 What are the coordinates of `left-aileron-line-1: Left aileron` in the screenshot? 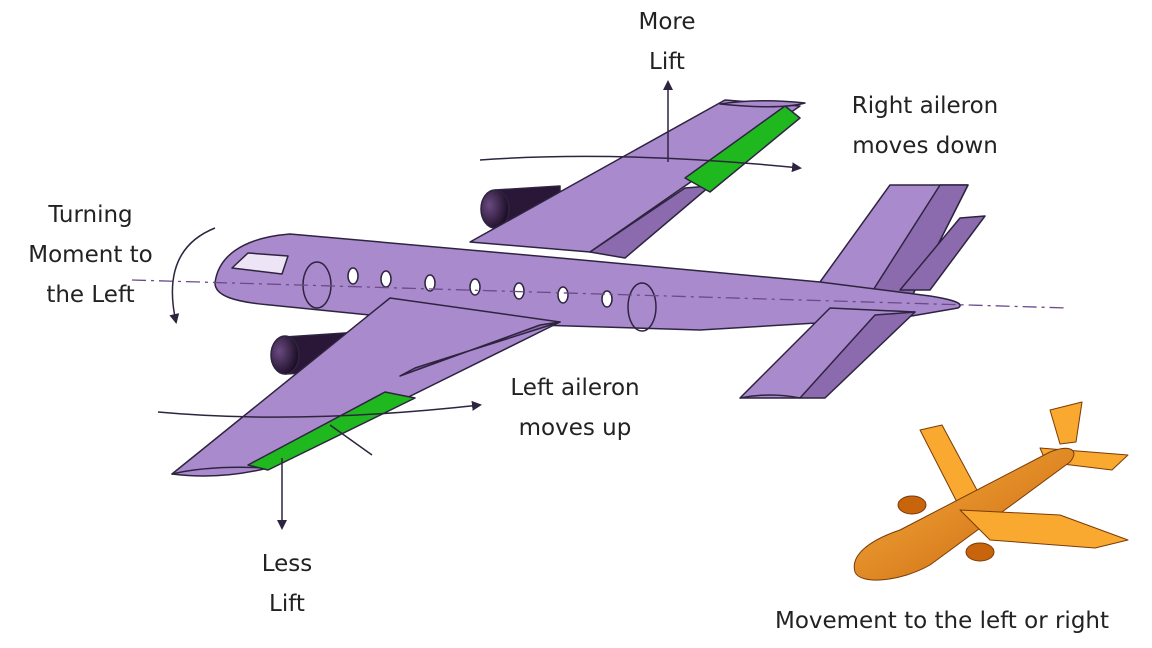 It's located at (575, 388).